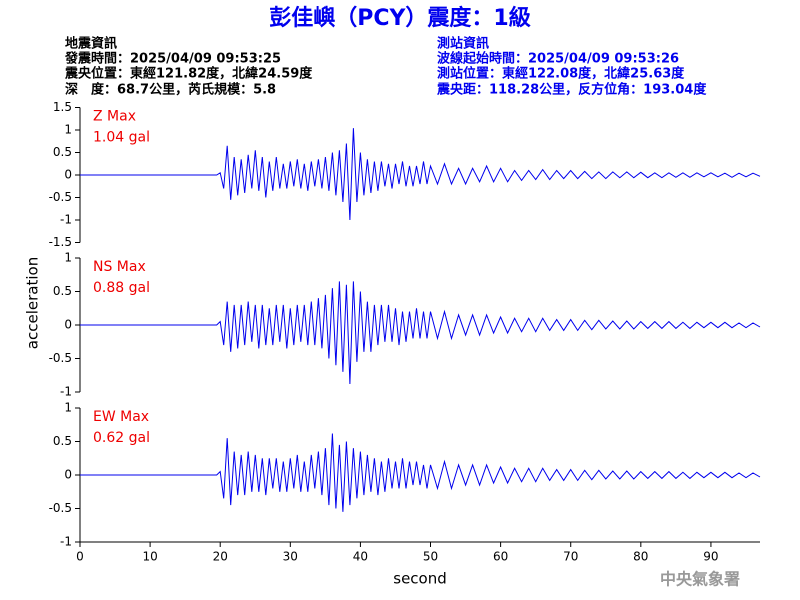 Image resolution: width=800 pixels, height=600 pixels. What do you see at coordinates (121, 417) in the screenshot?
I see `max-annotation: EW Max` at bounding box center [121, 417].